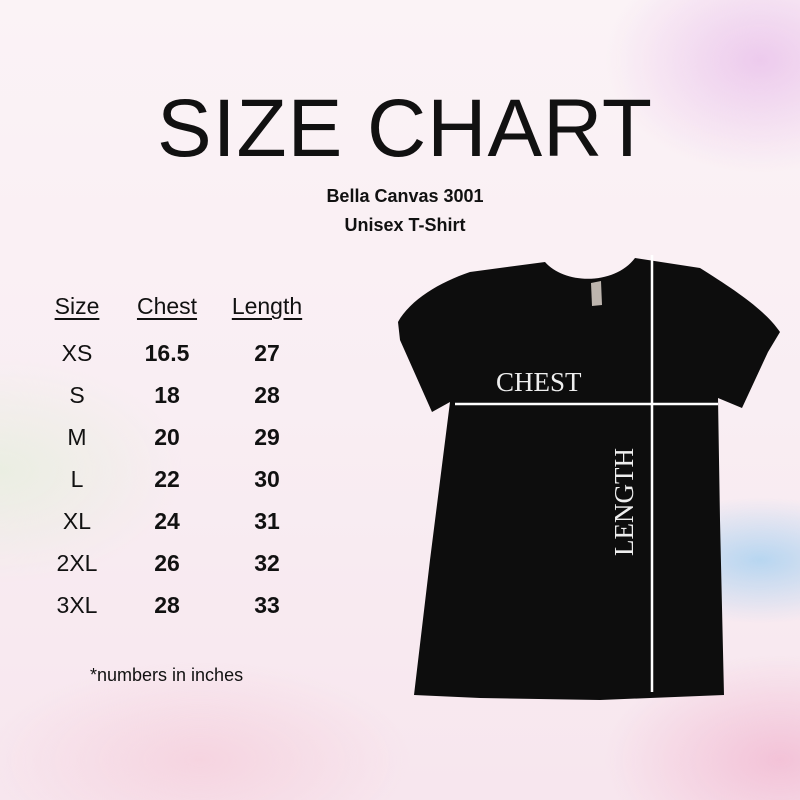  I want to click on chest-cell: 20, so click(167, 437).